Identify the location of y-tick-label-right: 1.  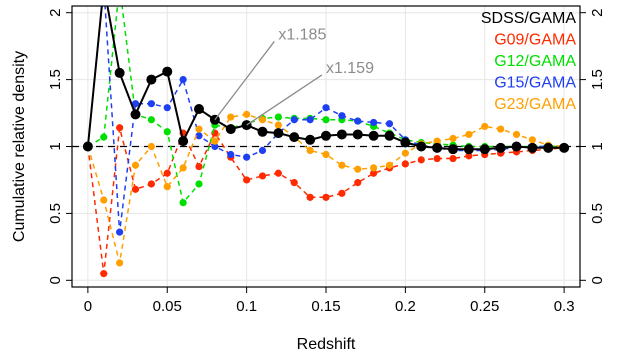
(597, 146).